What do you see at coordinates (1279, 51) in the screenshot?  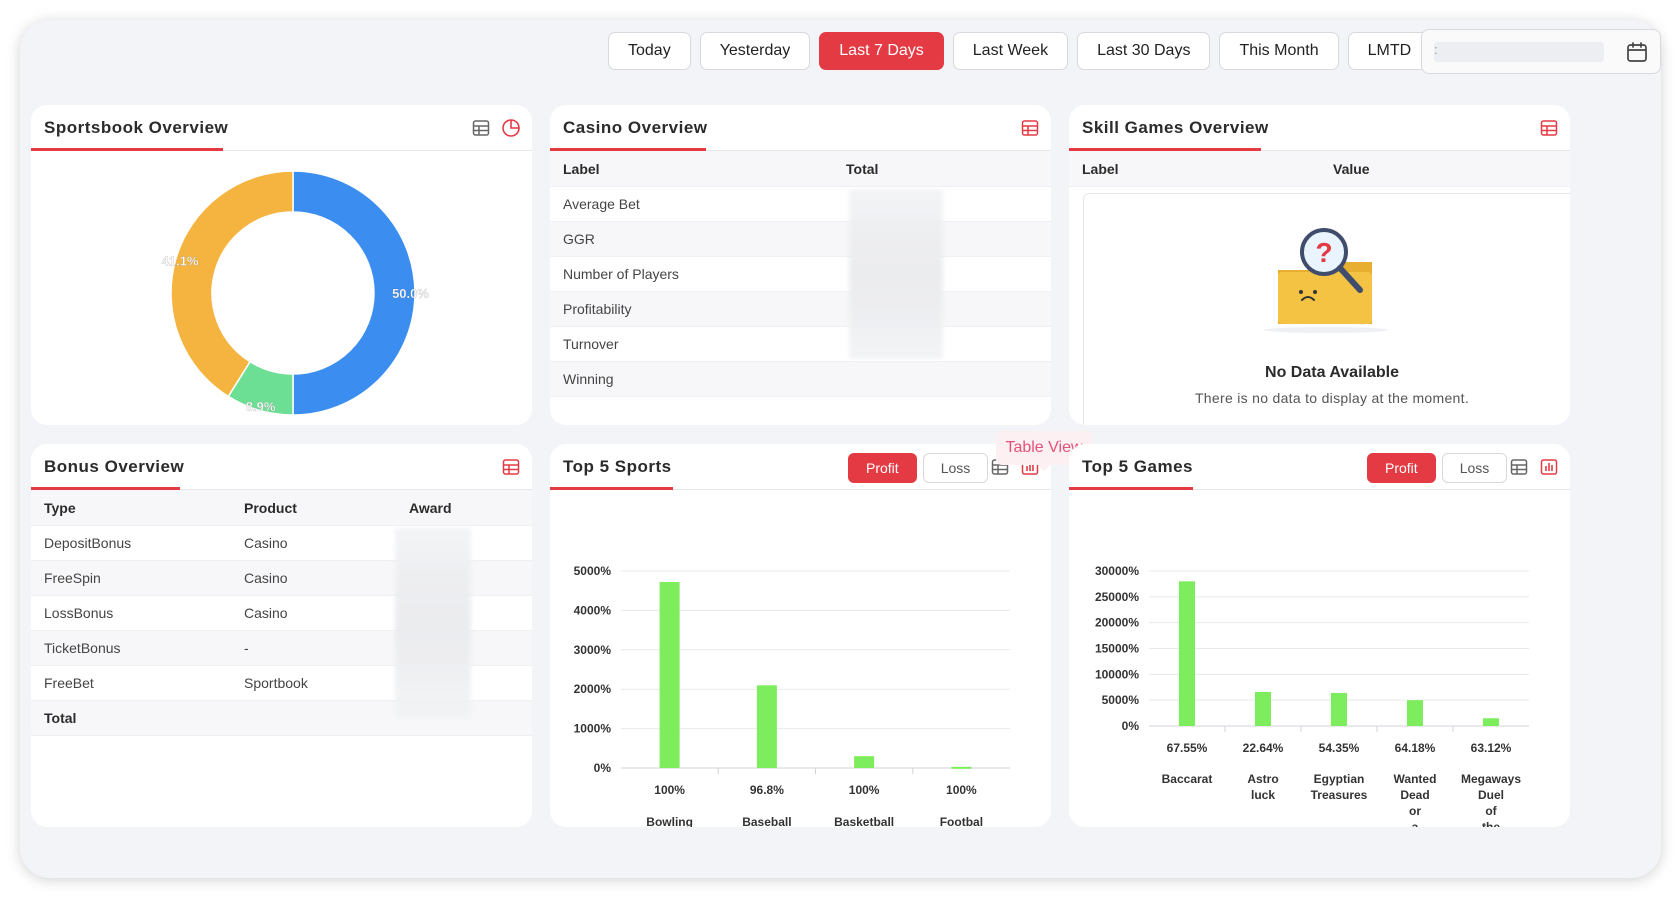 I see `date-filter-button: This Month` at bounding box center [1279, 51].